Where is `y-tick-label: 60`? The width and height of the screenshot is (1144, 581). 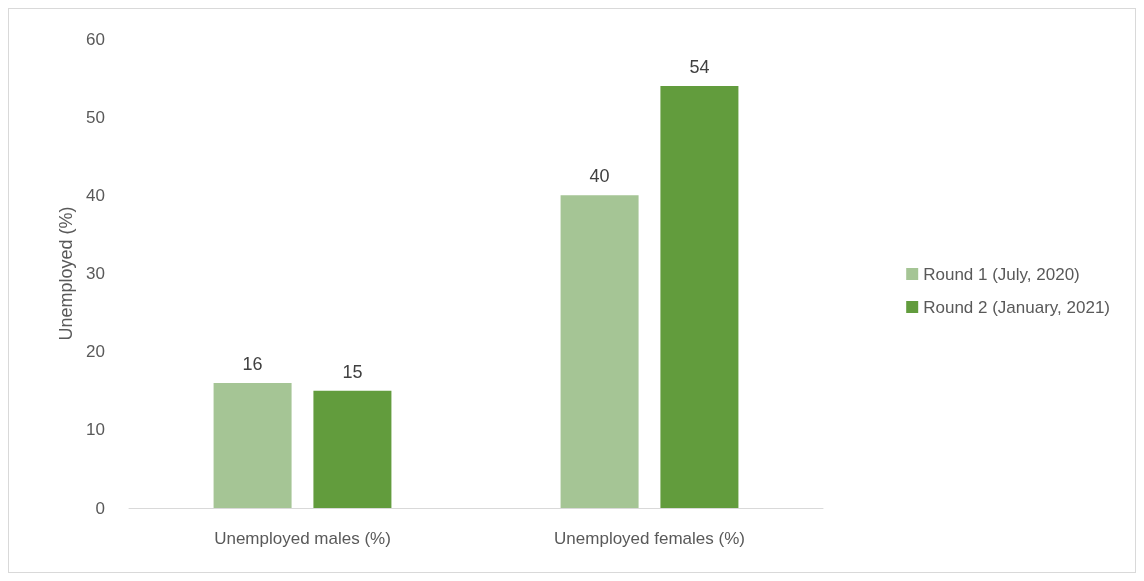 y-tick-label: 60 is located at coordinates (95, 39).